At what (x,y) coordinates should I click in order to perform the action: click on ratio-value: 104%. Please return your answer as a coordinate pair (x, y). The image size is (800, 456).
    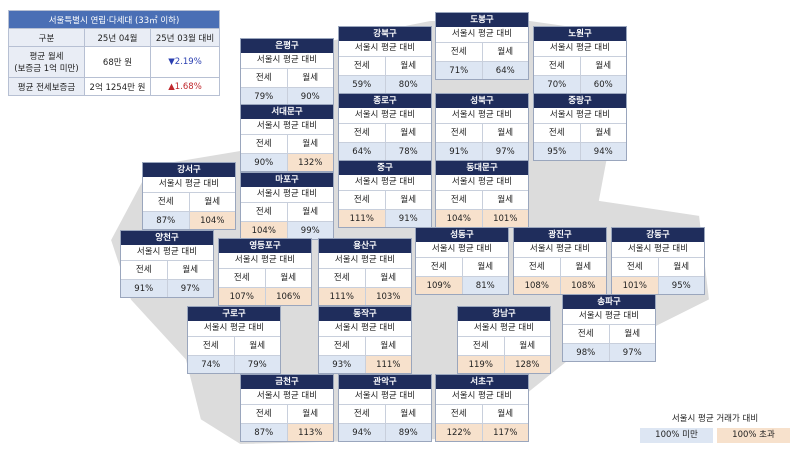
    Looking at the image, I should click on (459, 218).